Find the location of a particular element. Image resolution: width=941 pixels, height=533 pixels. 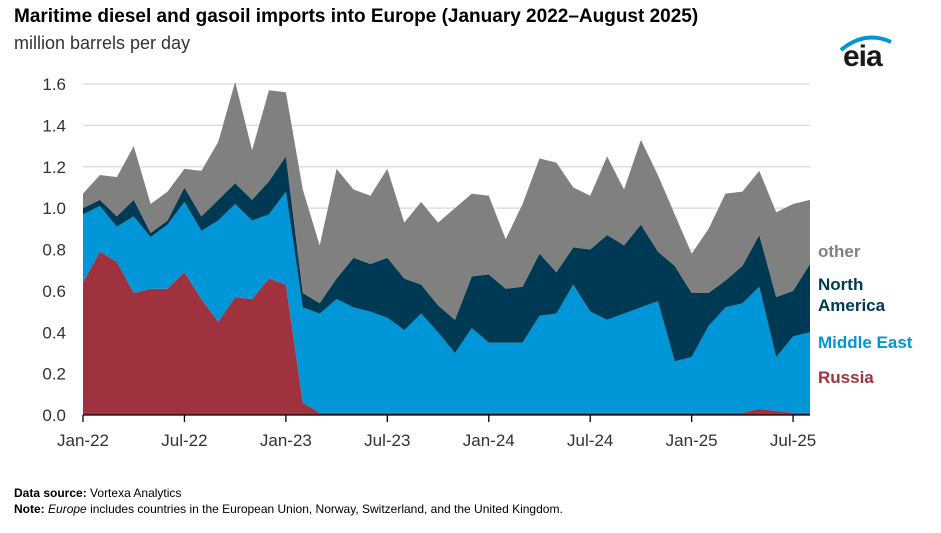

x-tick-label: Jul-22 is located at coordinates (184, 440).